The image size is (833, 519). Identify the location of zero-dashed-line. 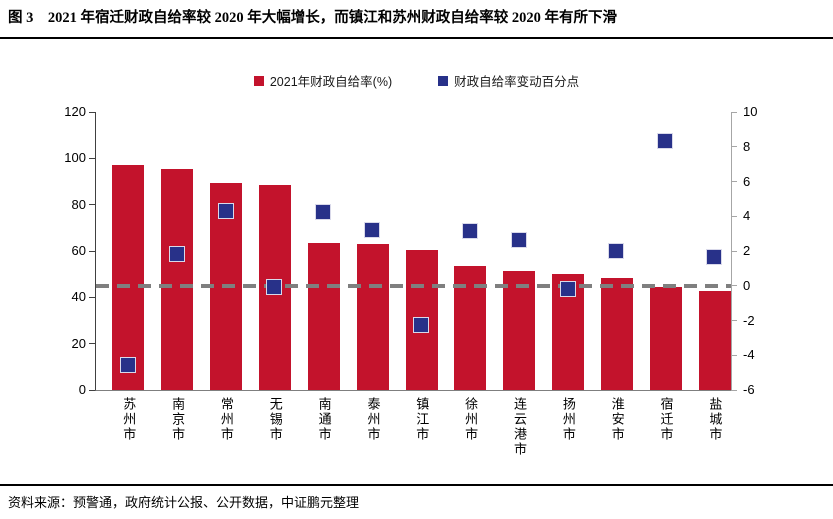
(413, 285).